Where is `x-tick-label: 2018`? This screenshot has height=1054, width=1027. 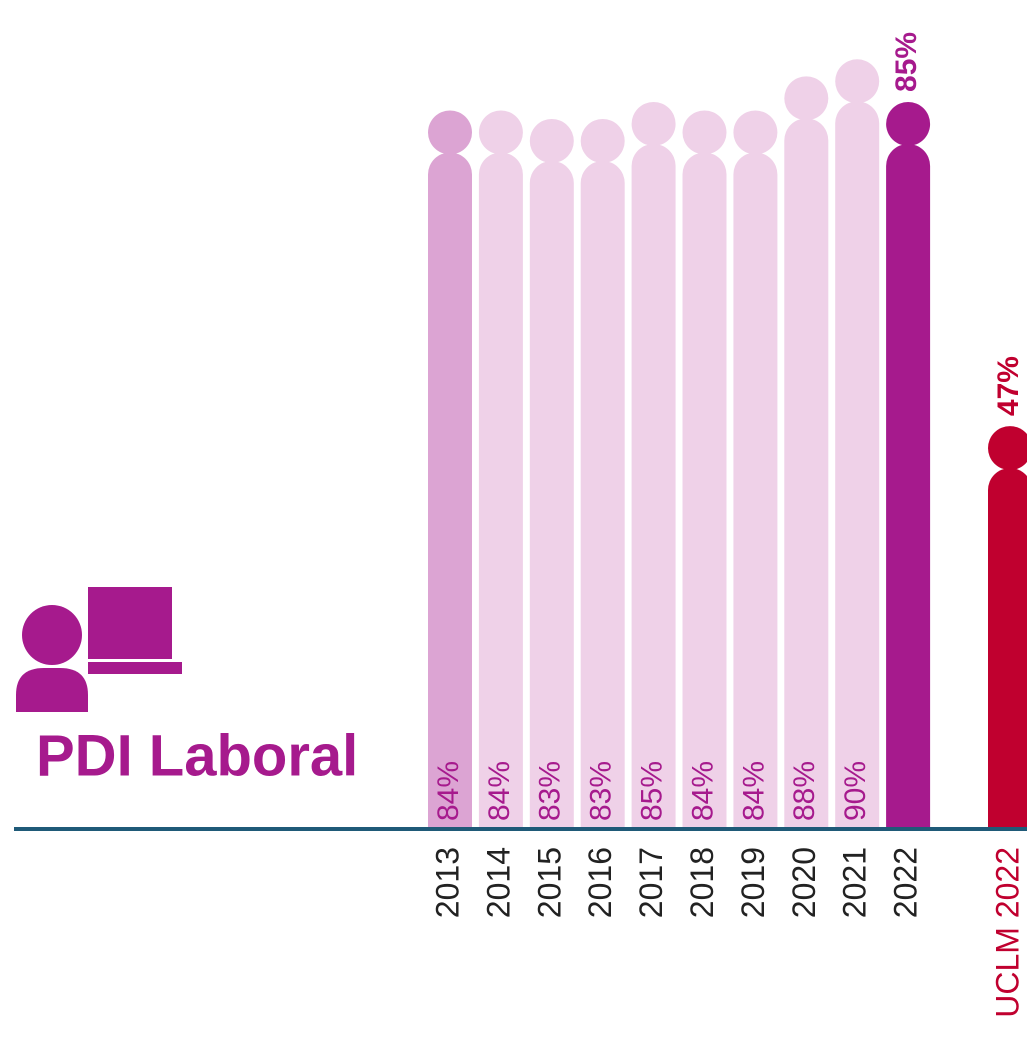
x-tick-label: 2018 is located at coordinates (702, 882).